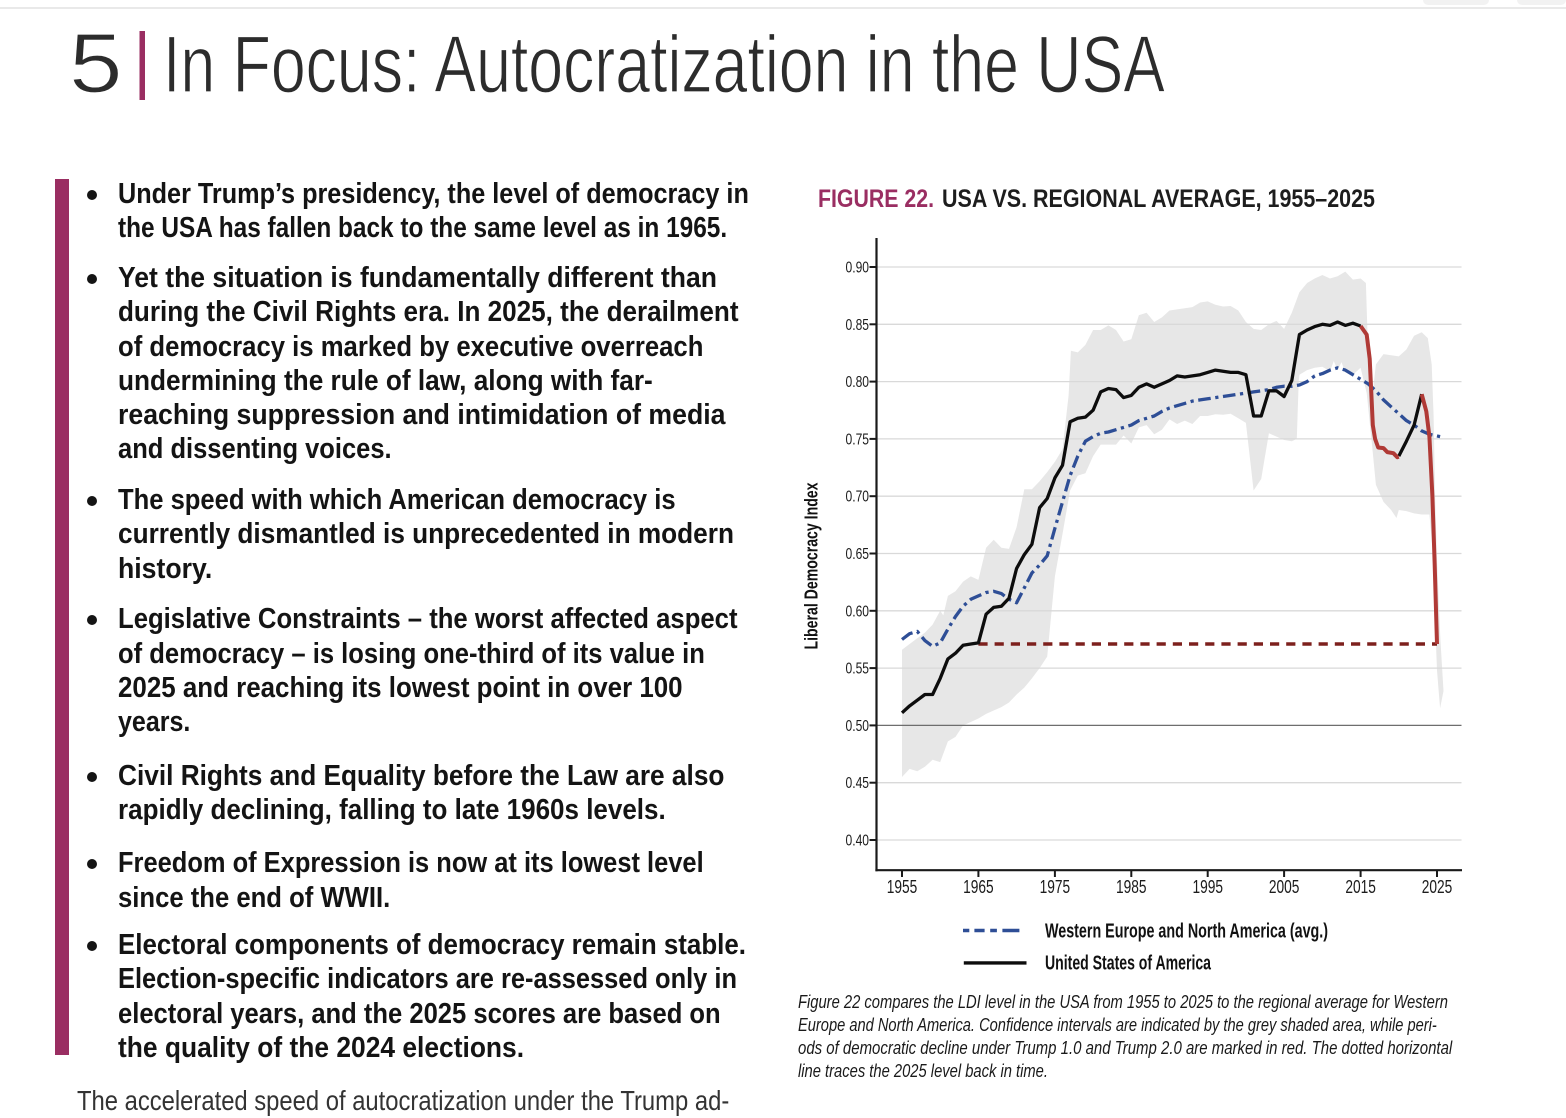 This screenshot has height=1118, width=1566. I want to click on svg-text: 0.70, so click(858, 497).